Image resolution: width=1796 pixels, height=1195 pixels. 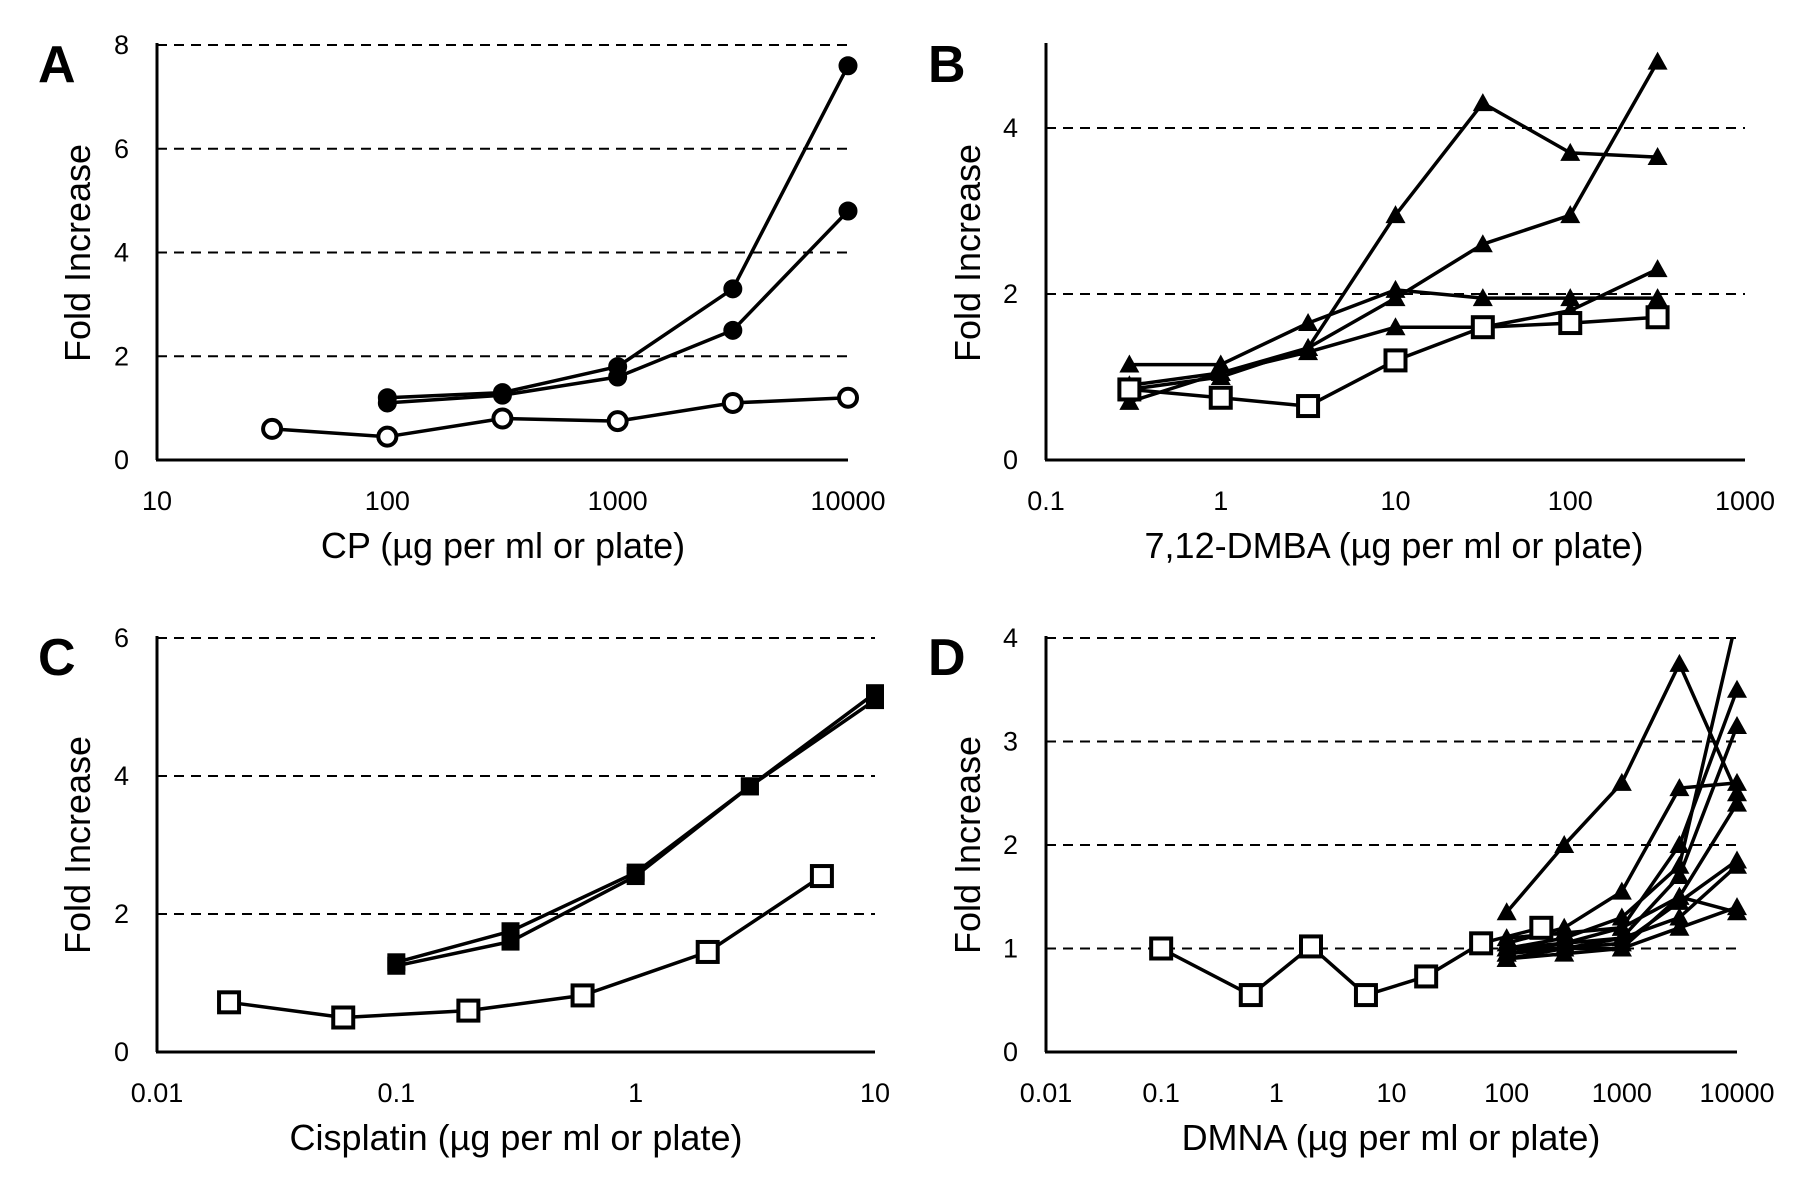 I want to click on y-tick-label: 1, so click(x=1010, y=949).